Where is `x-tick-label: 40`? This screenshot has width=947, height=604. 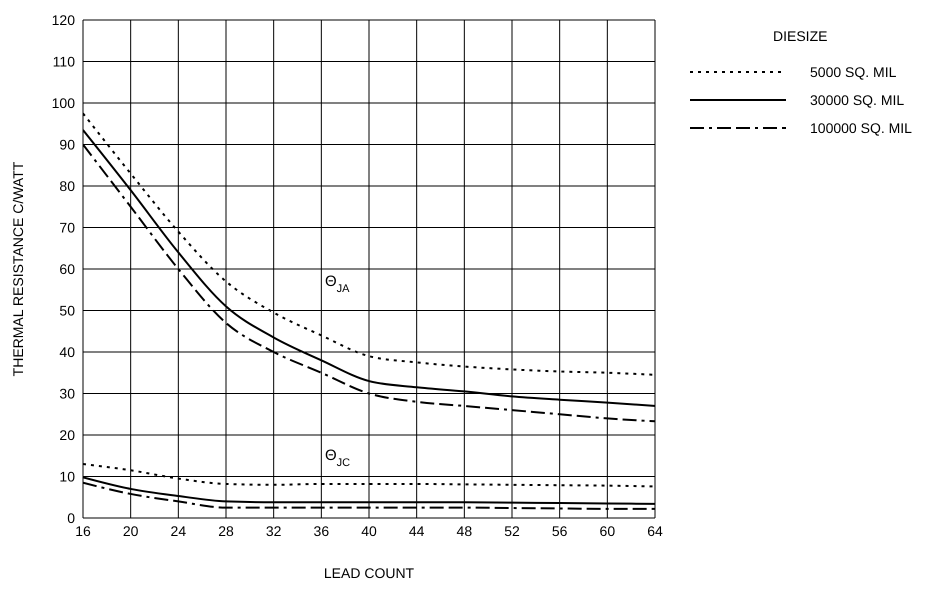 x-tick-label: 40 is located at coordinates (369, 530).